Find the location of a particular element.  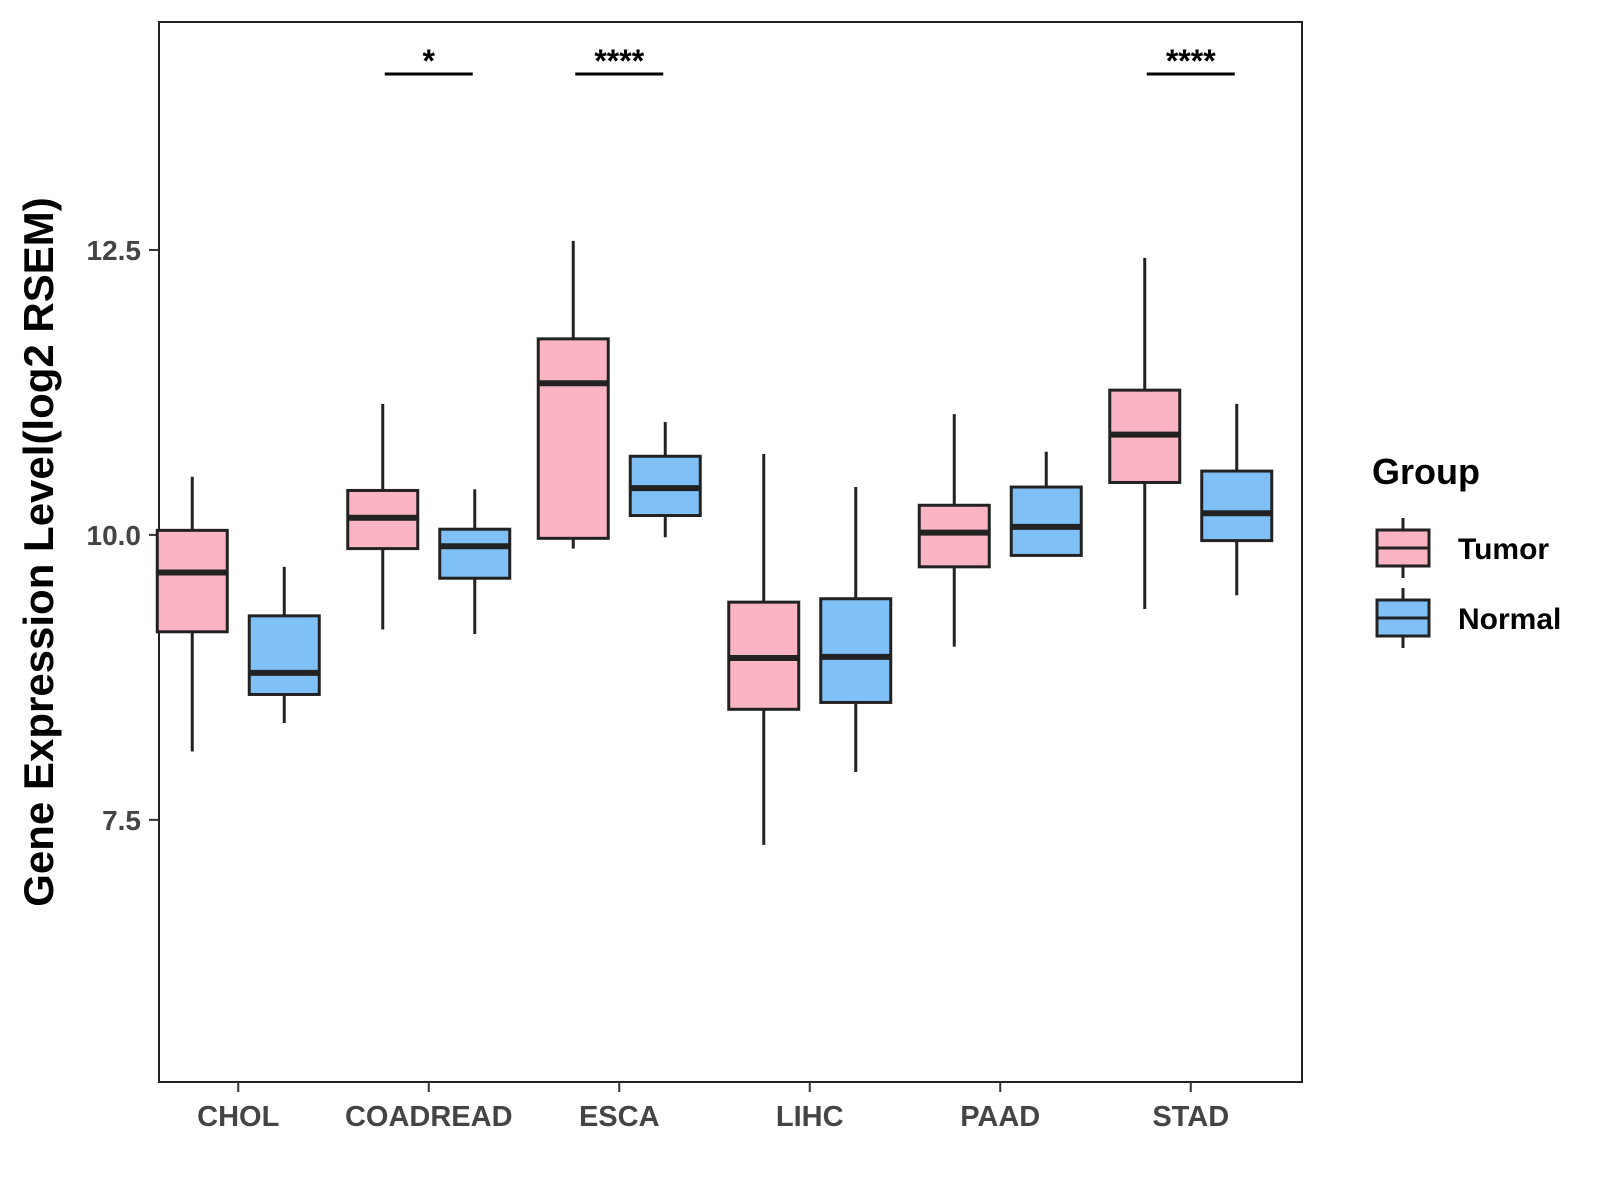

y-axis-title: Gene Expression Level(log2 RSEM) is located at coordinates (38, 552).